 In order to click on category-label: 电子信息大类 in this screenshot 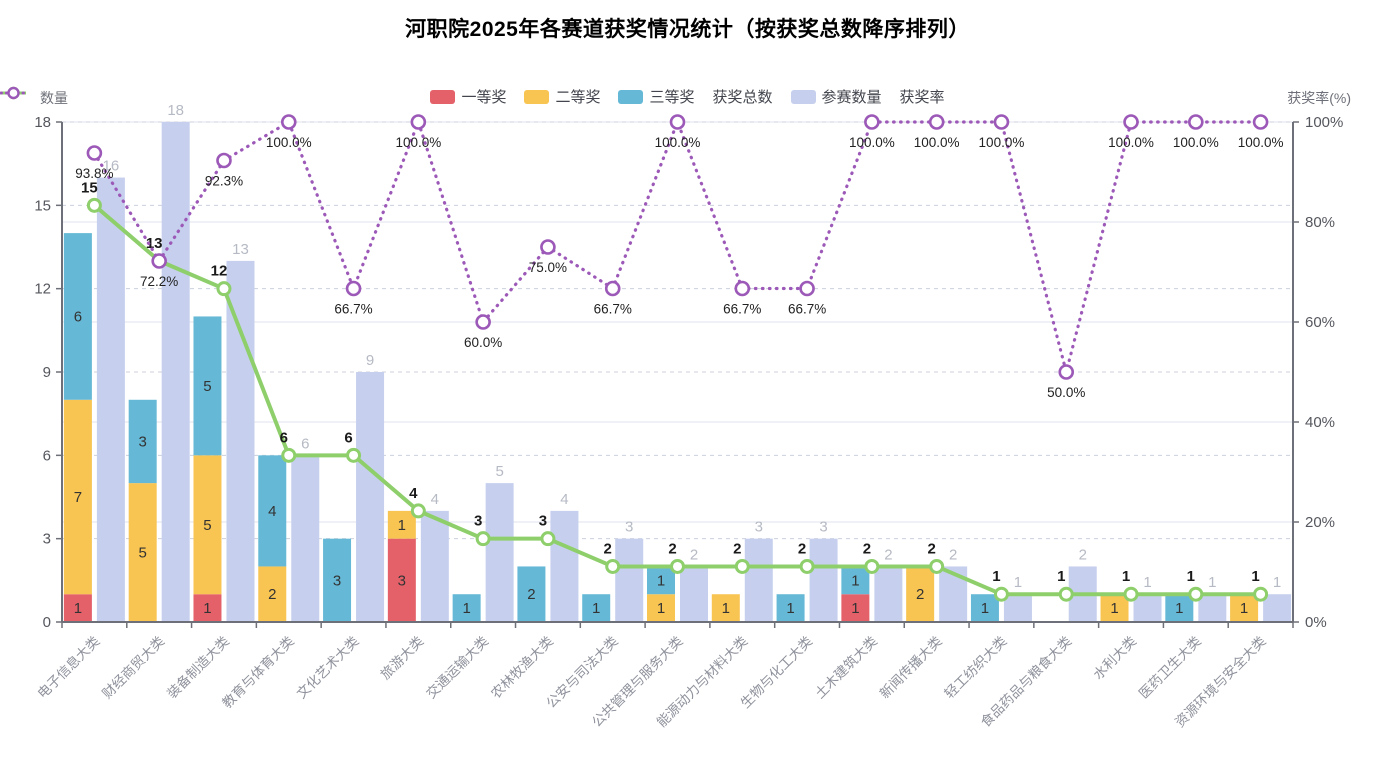, I will do `click(68, 667)`.